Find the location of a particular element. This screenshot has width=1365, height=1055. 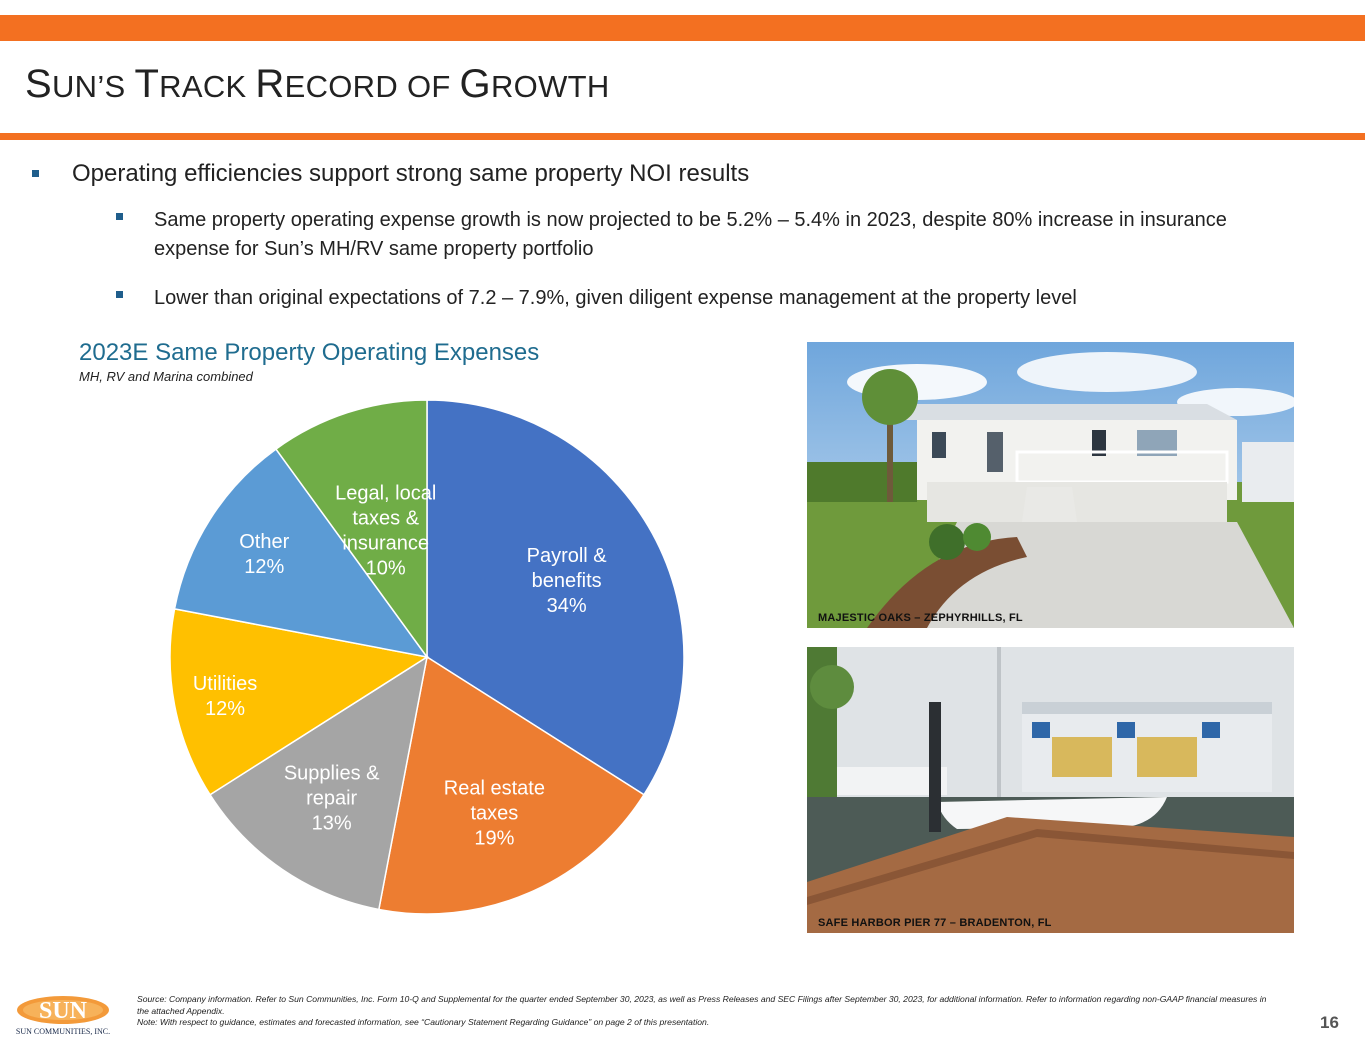

title-part: S is located at coordinates (38, 84).